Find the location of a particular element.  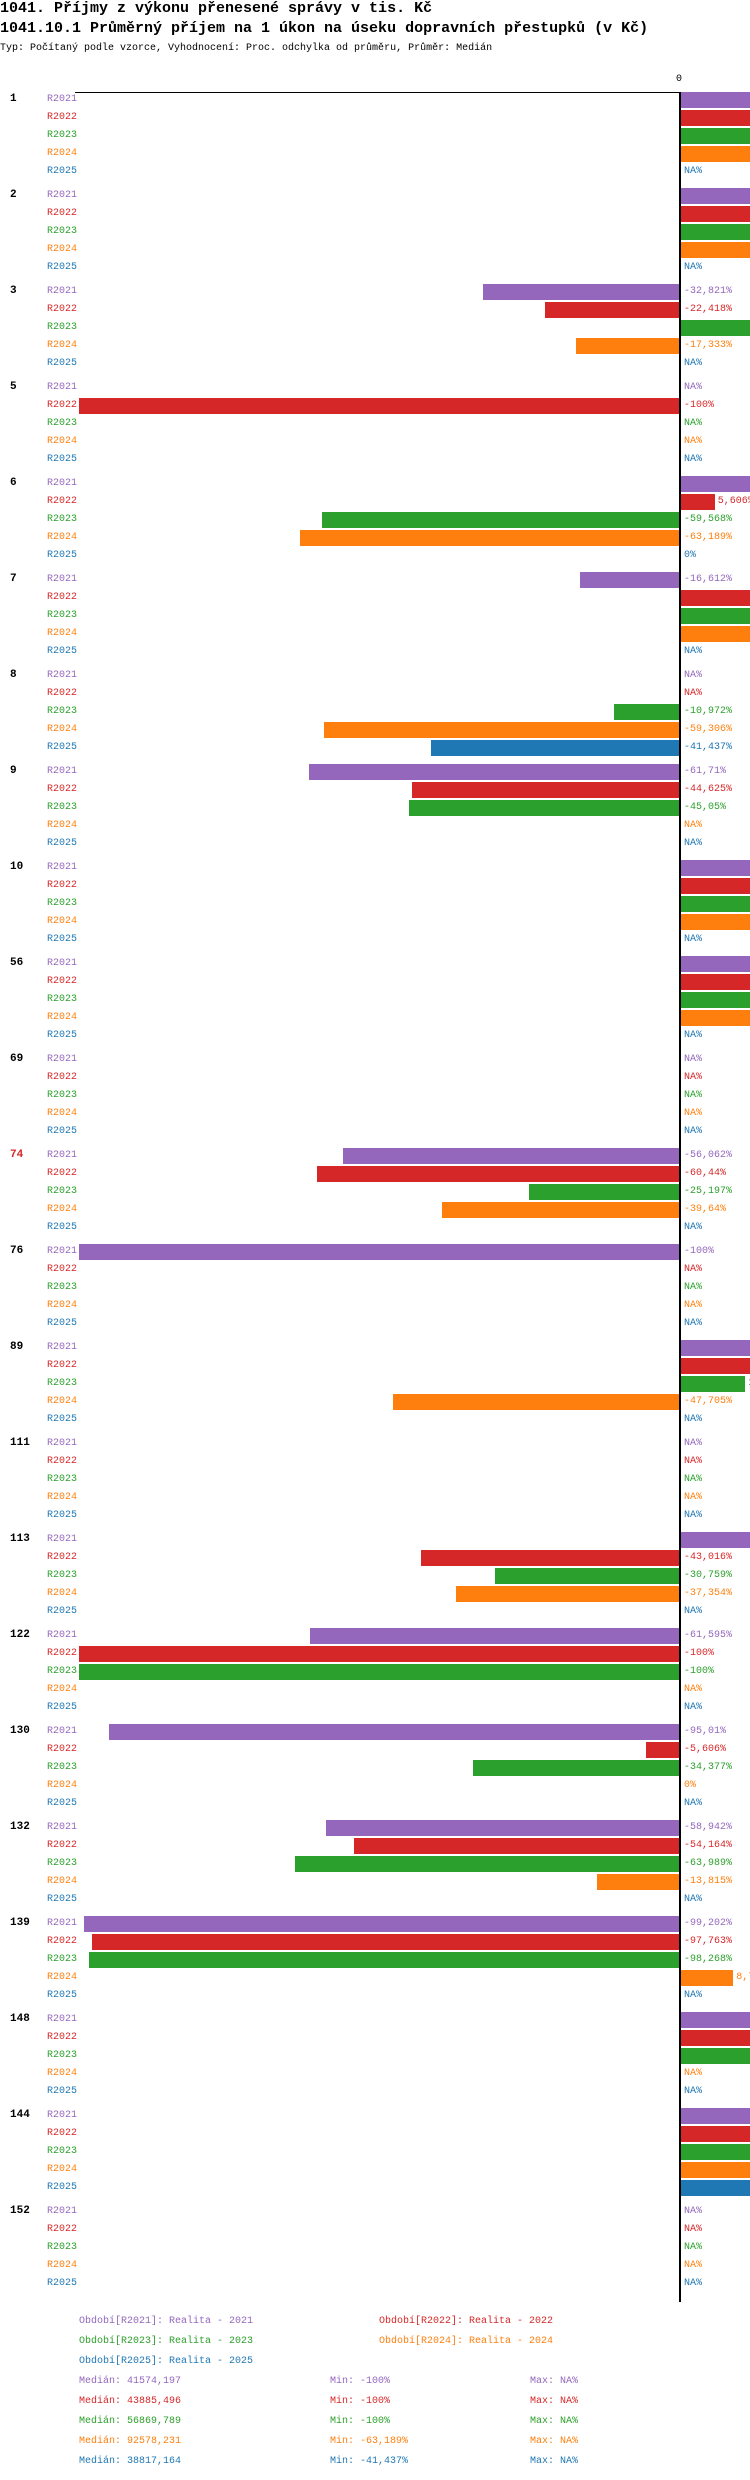

value-label: -44,625% is located at coordinates (708, 789).